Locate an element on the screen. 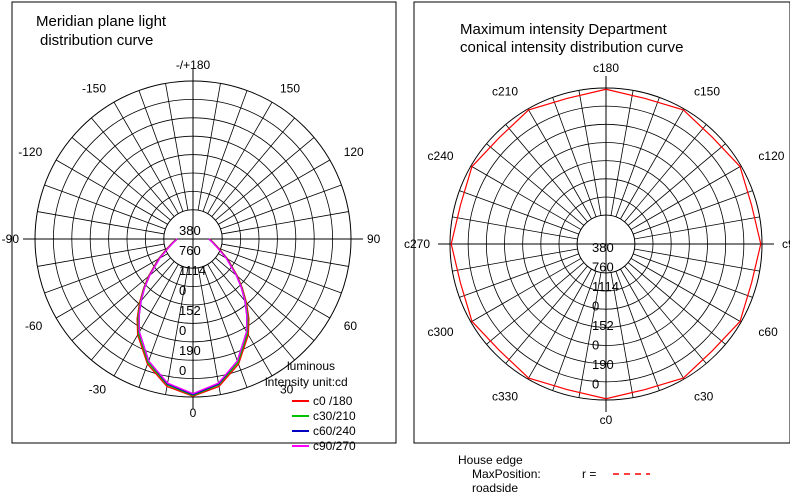  angle-label: 0 is located at coordinates (193, 413).